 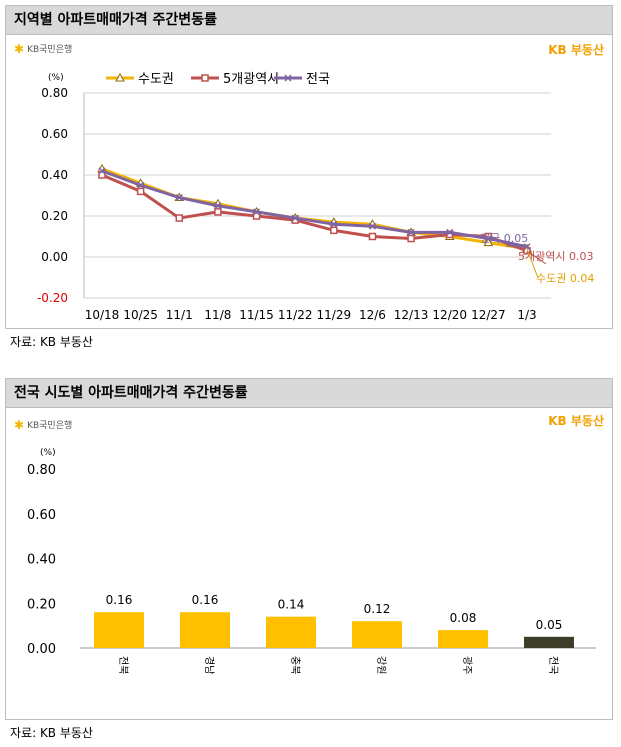 What do you see at coordinates (463, 618) in the screenshot?
I see `bar-value-label: 0.08` at bounding box center [463, 618].